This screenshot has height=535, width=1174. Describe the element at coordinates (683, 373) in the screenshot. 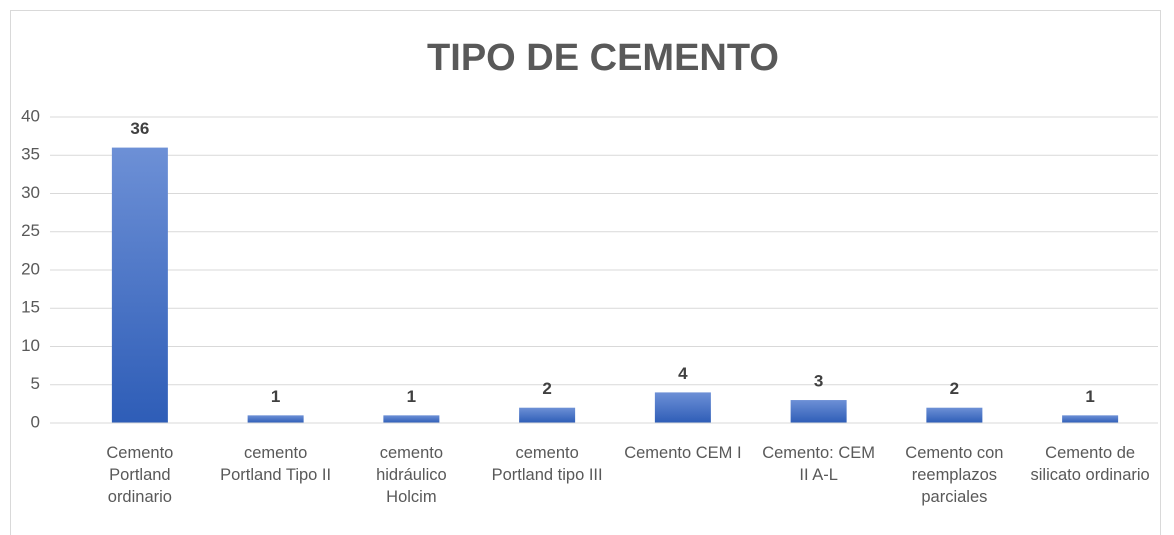

I see `data-label: 4` at that location.